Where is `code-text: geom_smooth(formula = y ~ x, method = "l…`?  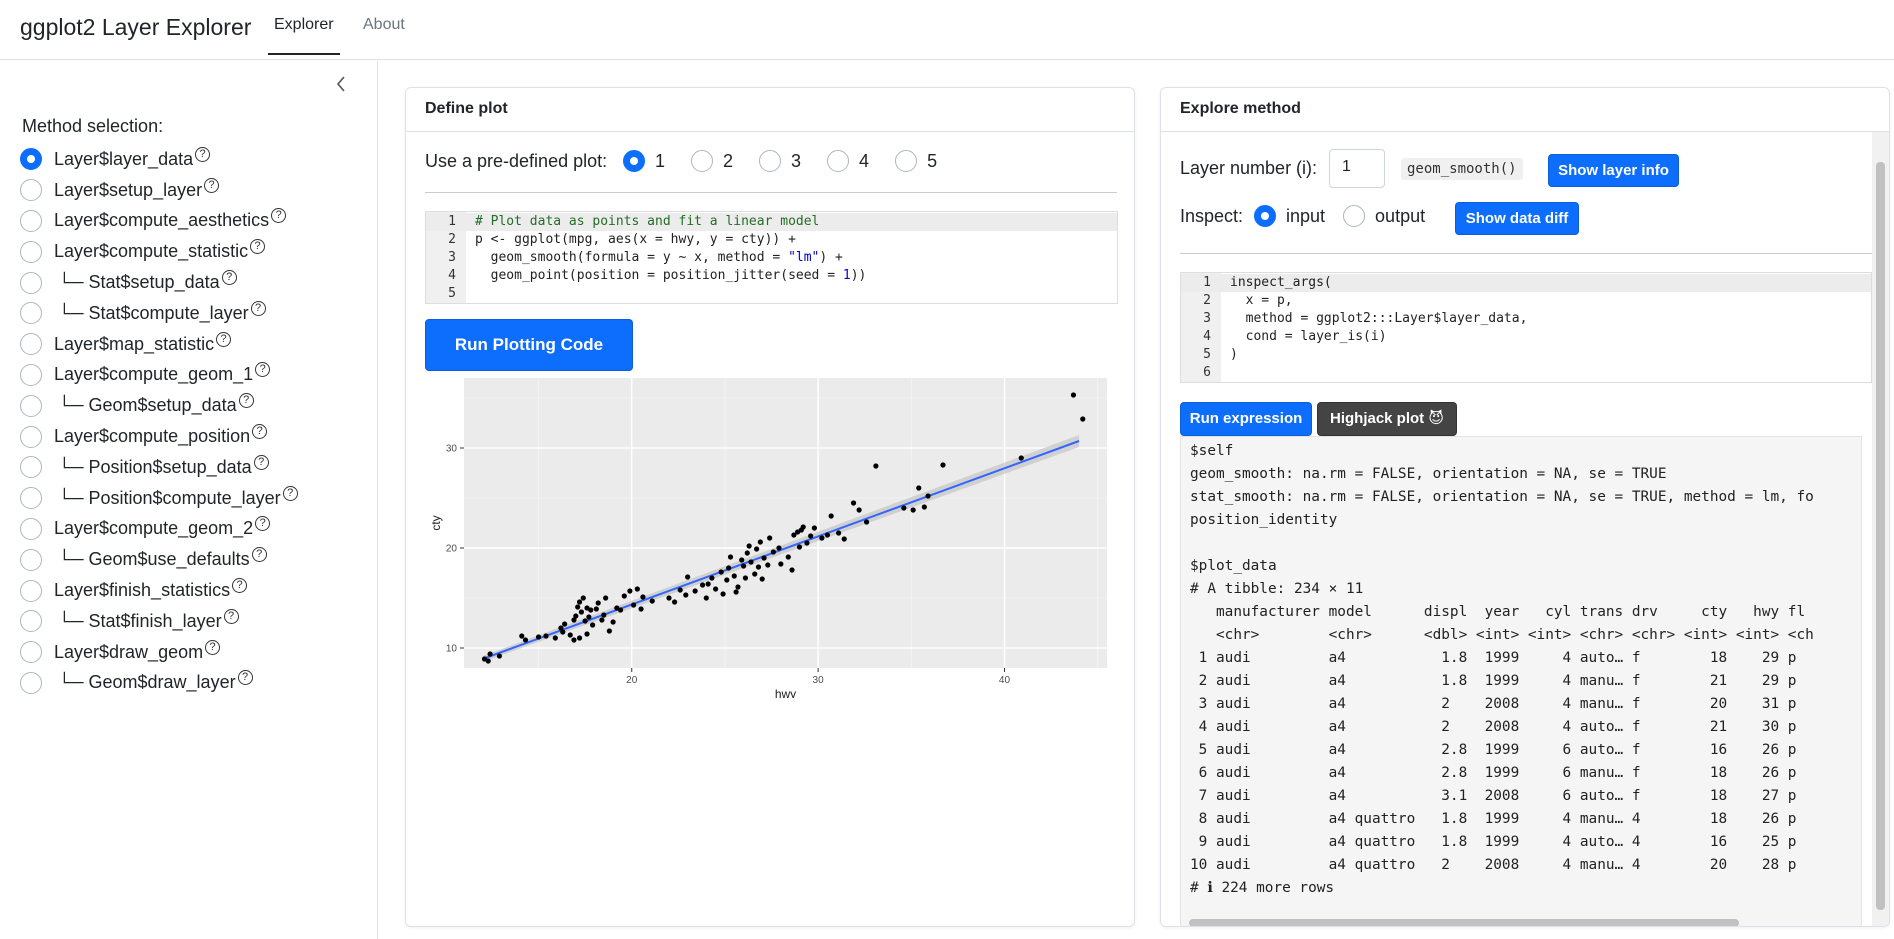 code-text: geom_smooth(formula = y ~ x, method = "l… is located at coordinates (659, 257).